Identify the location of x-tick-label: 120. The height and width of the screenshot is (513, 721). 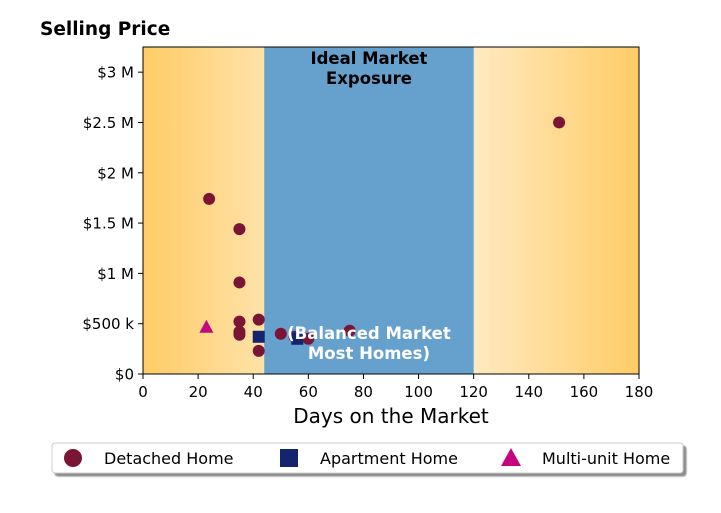
(473, 392).